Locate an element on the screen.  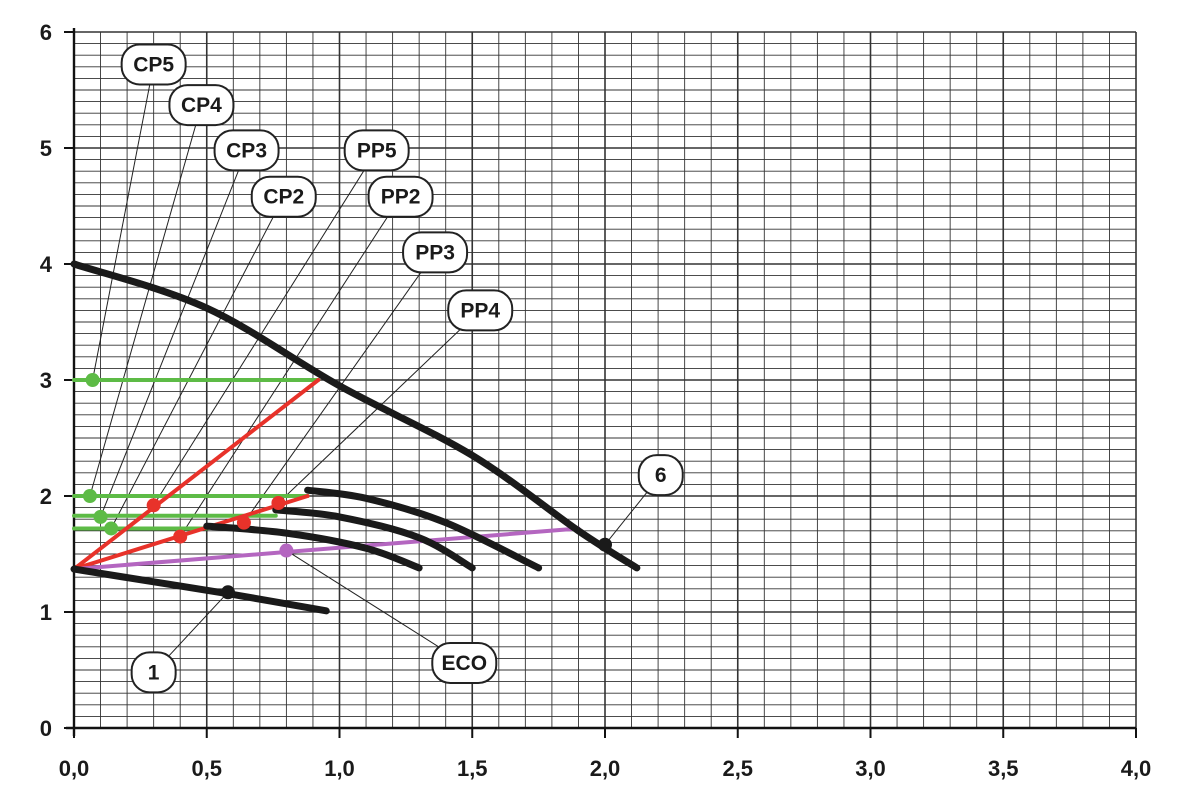
x-tick-label: 0,5 is located at coordinates (206, 768).